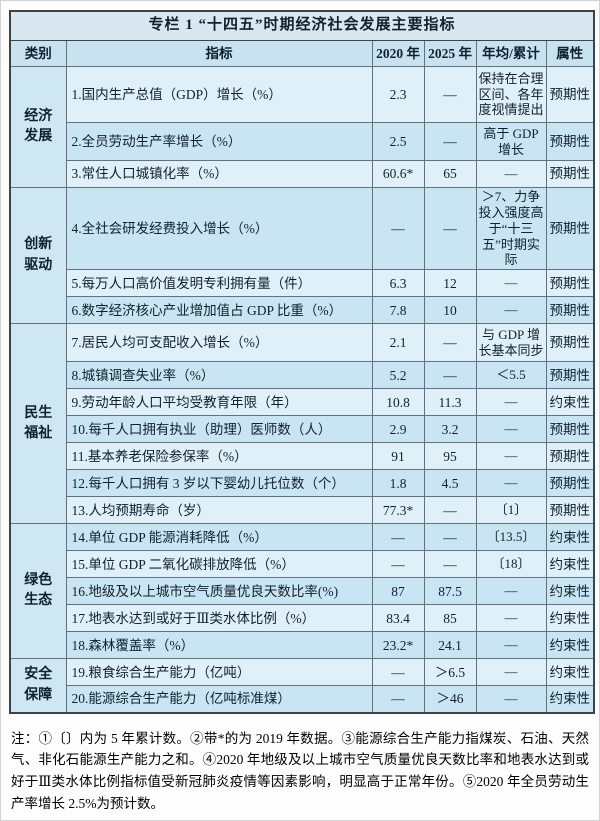  What do you see at coordinates (450, 591) in the screenshot?
I see `y2025-cell: 87.5` at bounding box center [450, 591].